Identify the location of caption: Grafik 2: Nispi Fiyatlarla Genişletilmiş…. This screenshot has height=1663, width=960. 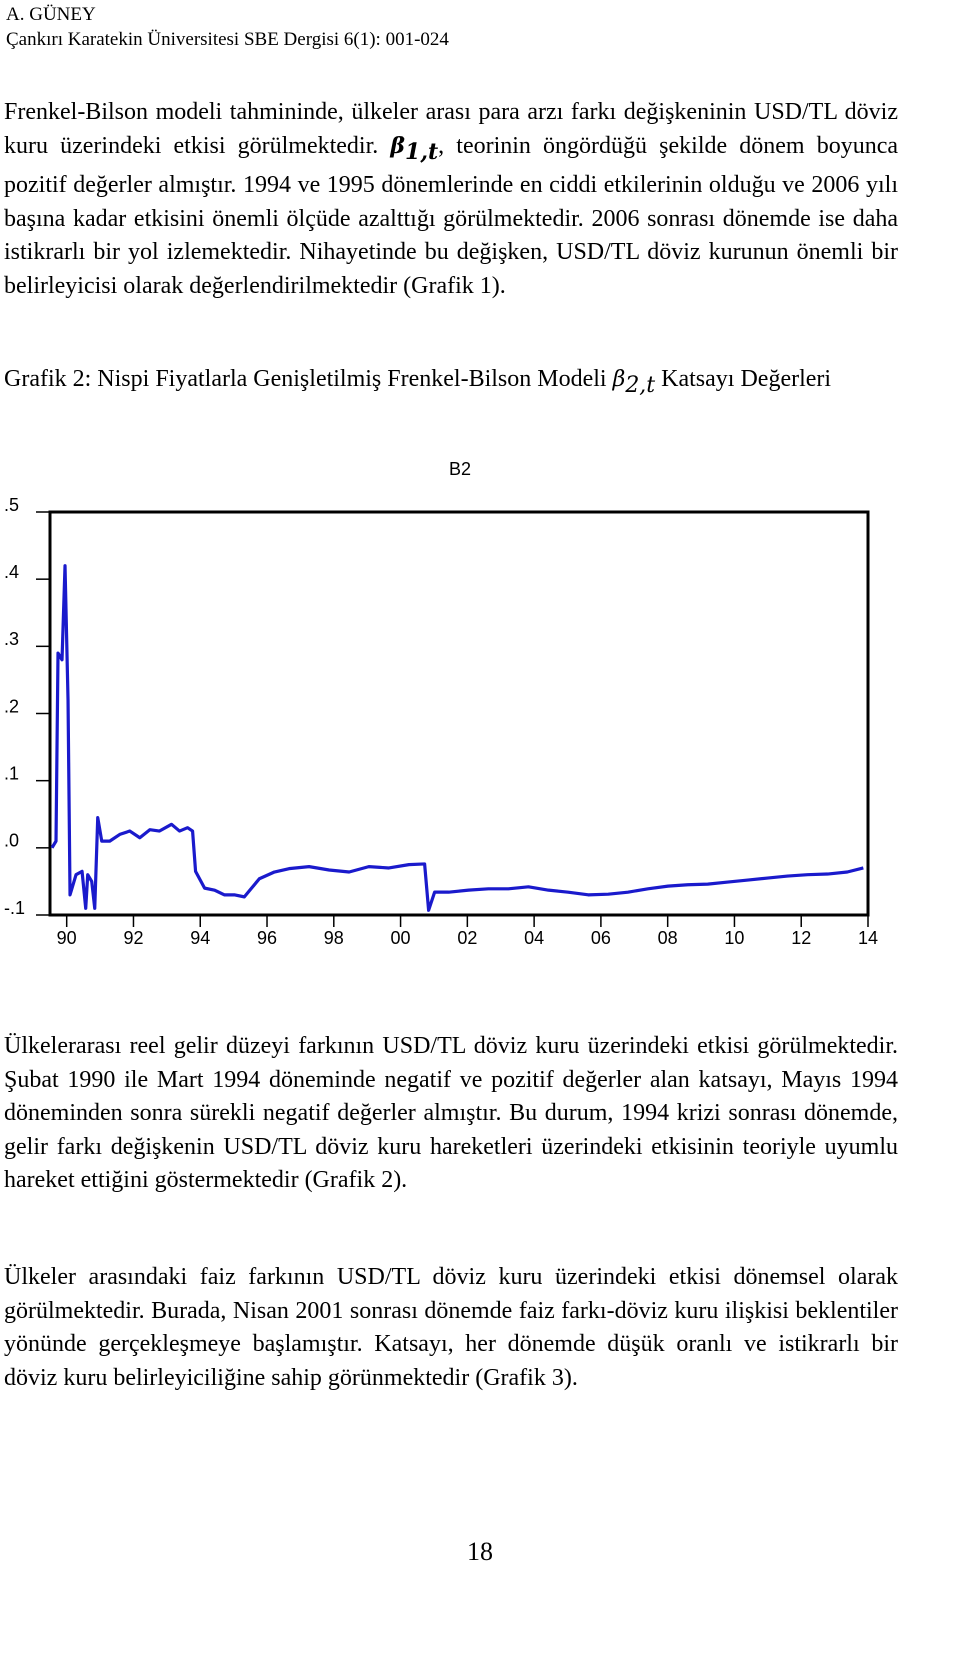
(451, 382).